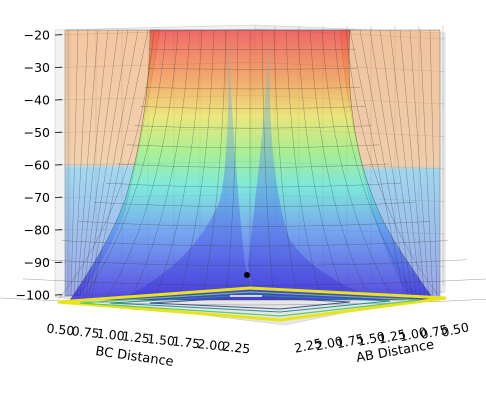  What do you see at coordinates (37, 197) in the screenshot?
I see `z-tick-label: −70` at bounding box center [37, 197].